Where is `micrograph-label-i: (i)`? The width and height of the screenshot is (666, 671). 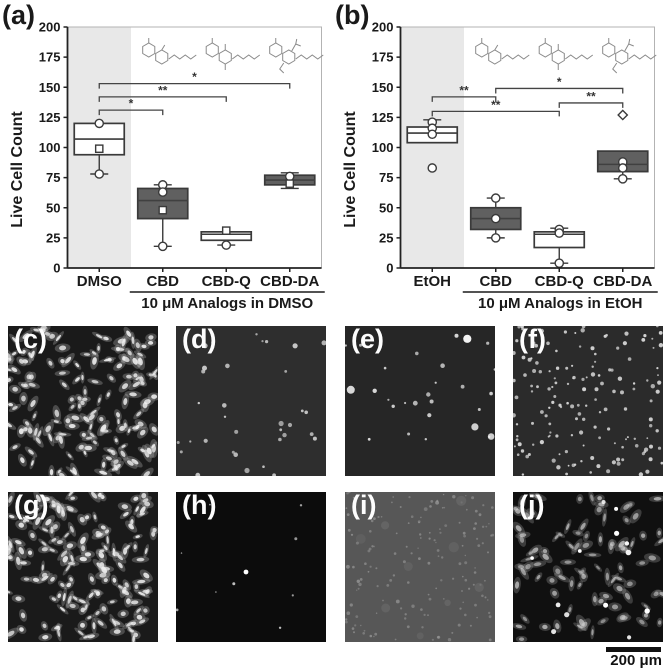
micrograph-label-i: (i) is located at coordinates (364, 505).